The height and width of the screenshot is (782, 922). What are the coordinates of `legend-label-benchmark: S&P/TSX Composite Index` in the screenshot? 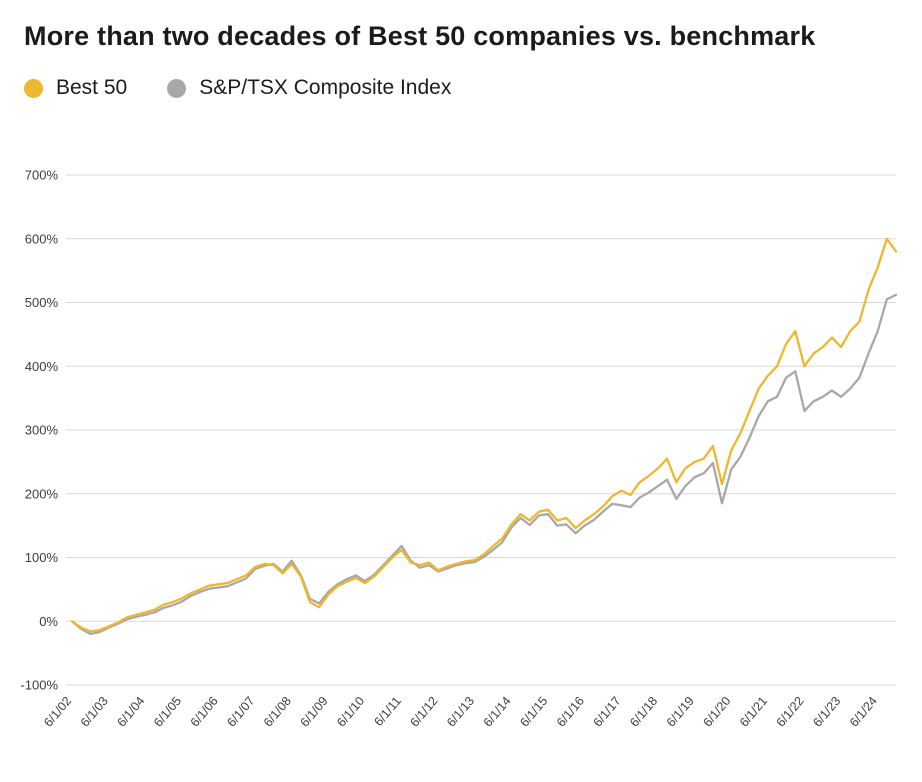 It's located at (325, 88).